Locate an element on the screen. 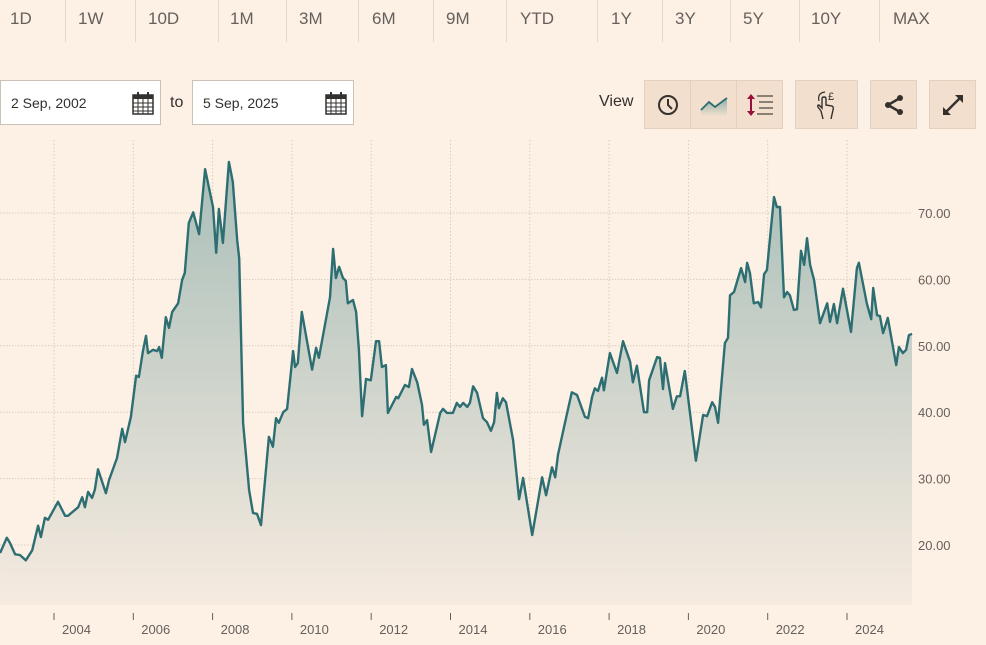 The height and width of the screenshot is (645, 986). x-tick-label: 2022 is located at coordinates (790, 629).